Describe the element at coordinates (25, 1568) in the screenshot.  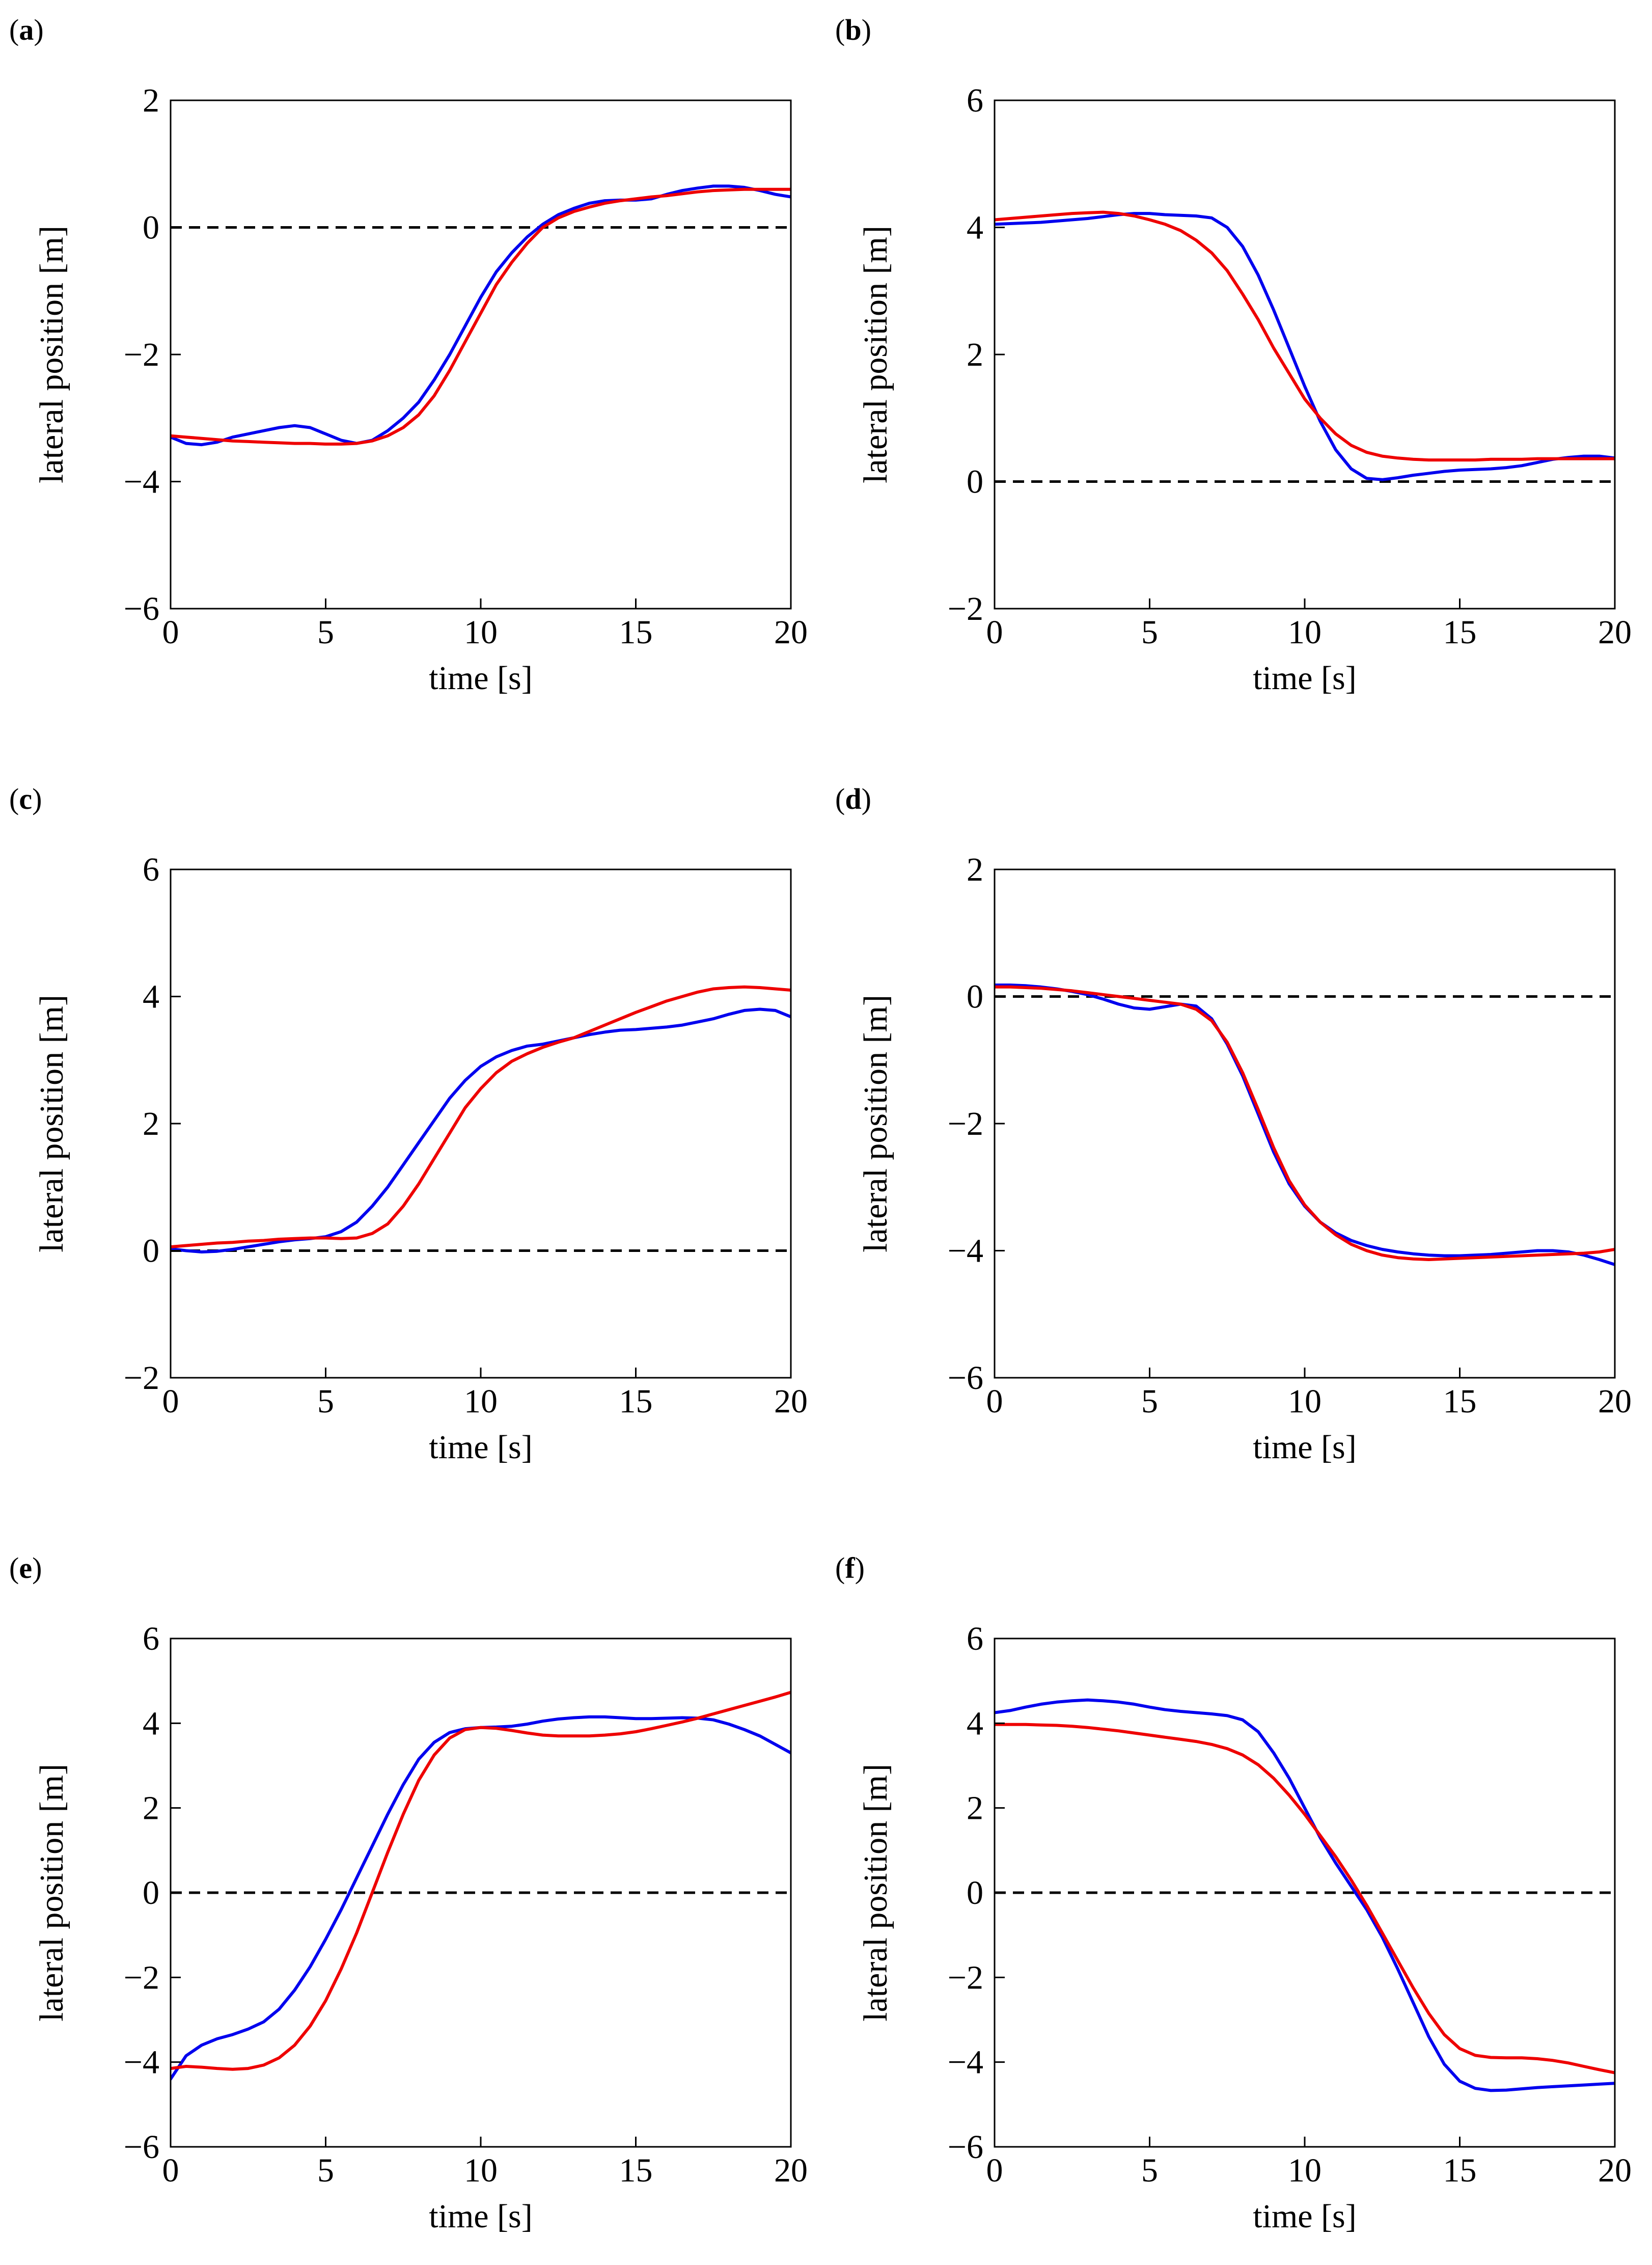
I see `panel-label-letter: e` at that location.